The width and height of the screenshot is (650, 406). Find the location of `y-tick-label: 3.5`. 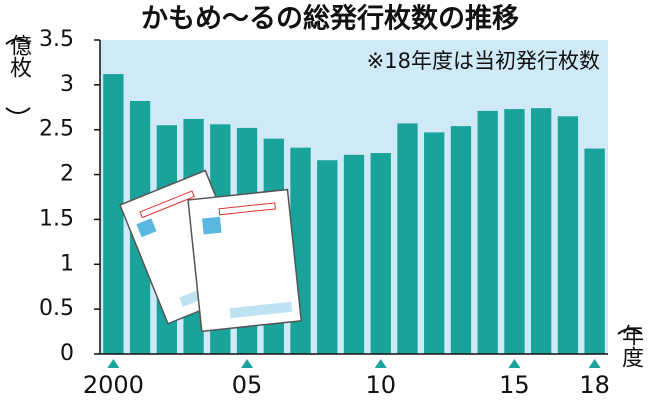

y-tick-label: 3.5 is located at coordinates (56, 39).